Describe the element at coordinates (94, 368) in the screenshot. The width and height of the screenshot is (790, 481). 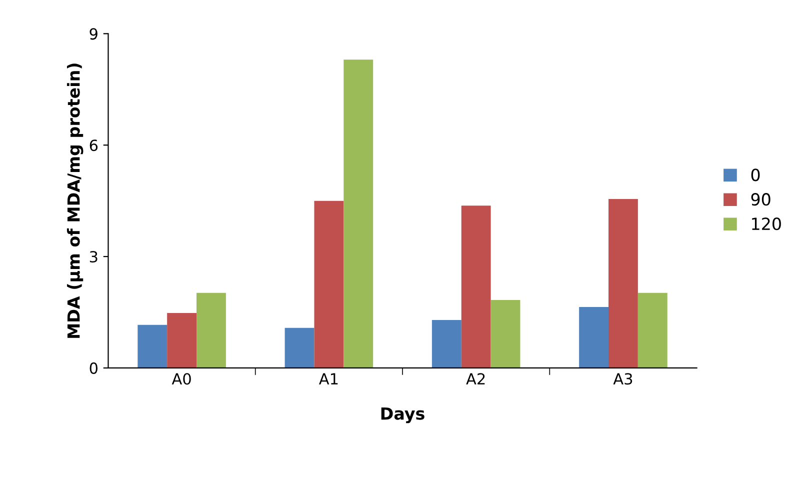
I see `y-tick-label: 0` at that location.